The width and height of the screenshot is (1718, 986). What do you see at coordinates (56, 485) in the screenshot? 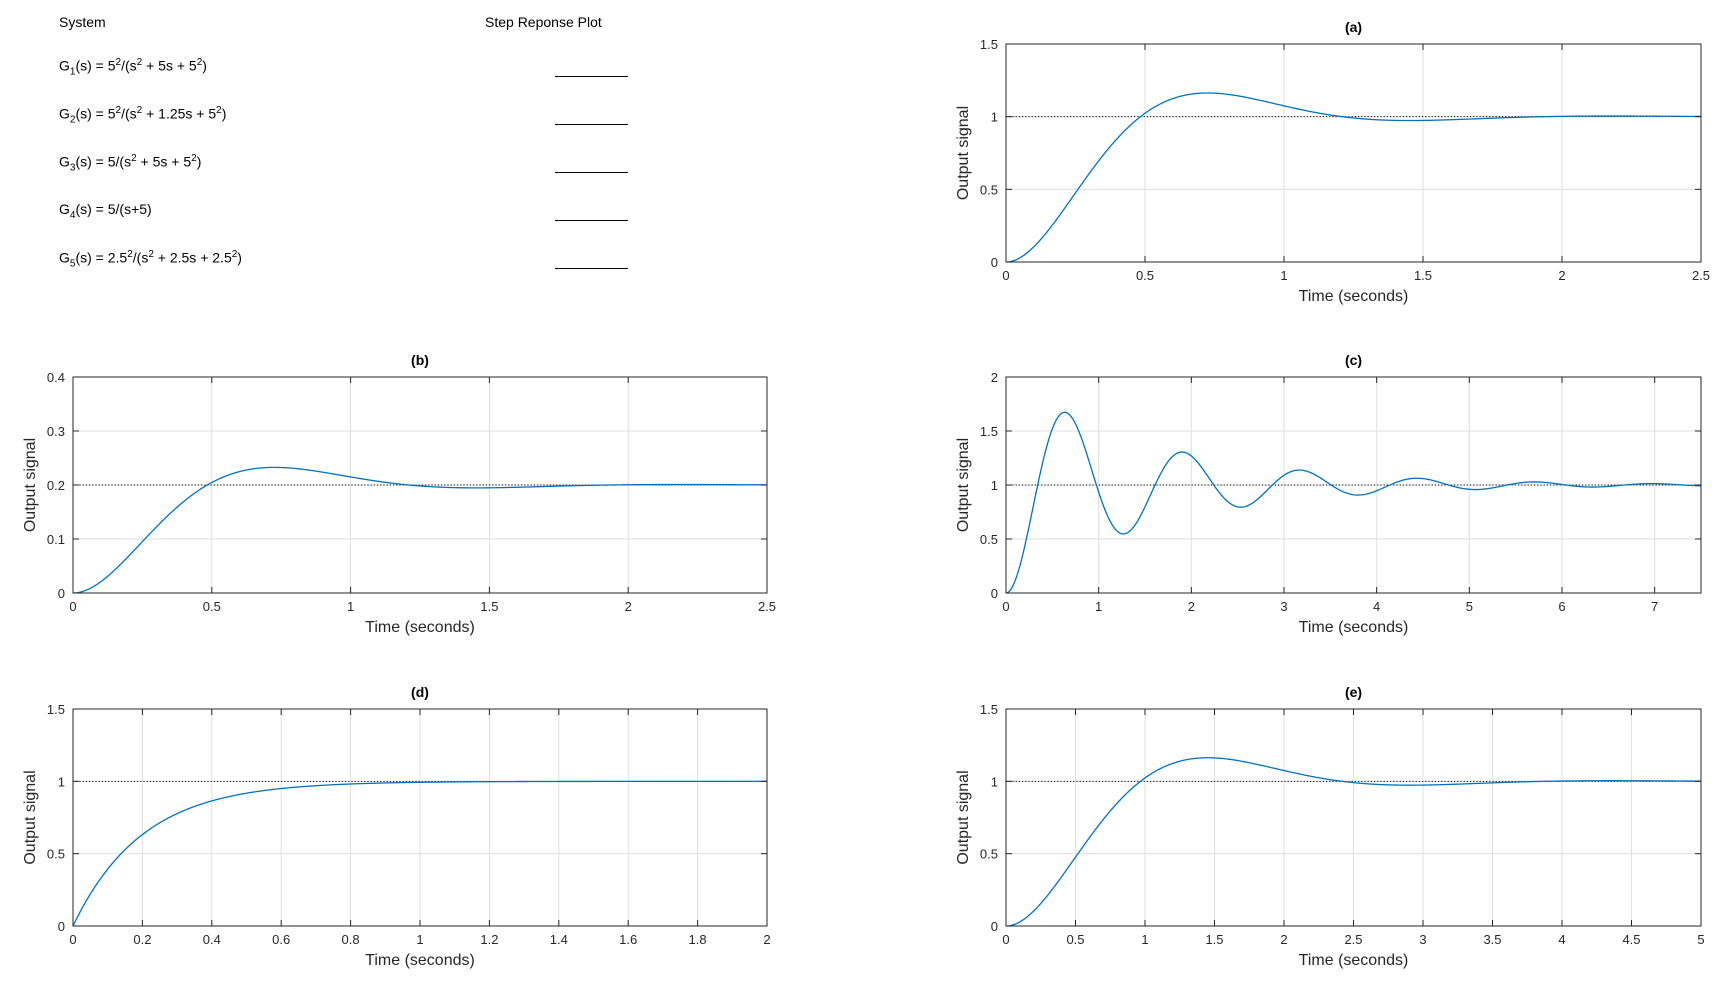
I see `y-tick-label: 0.2` at bounding box center [56, 485].